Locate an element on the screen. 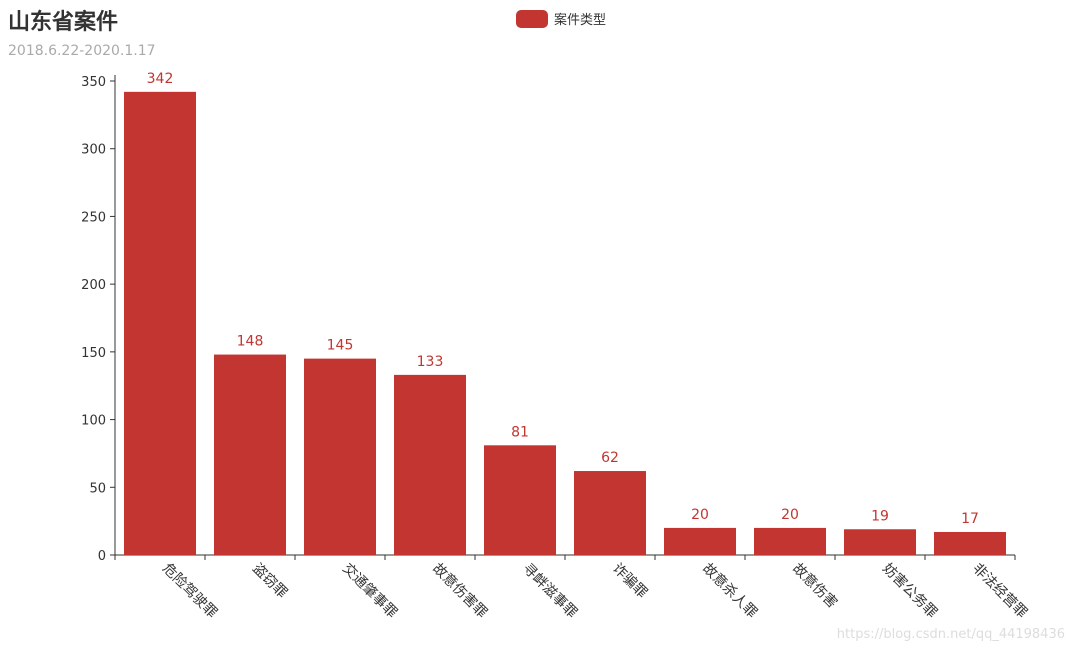 Image resolution: width=1073 pixels, height=652 pixels. x-tick-label: 交通肇事罪 is located at coordinates (370, 591).